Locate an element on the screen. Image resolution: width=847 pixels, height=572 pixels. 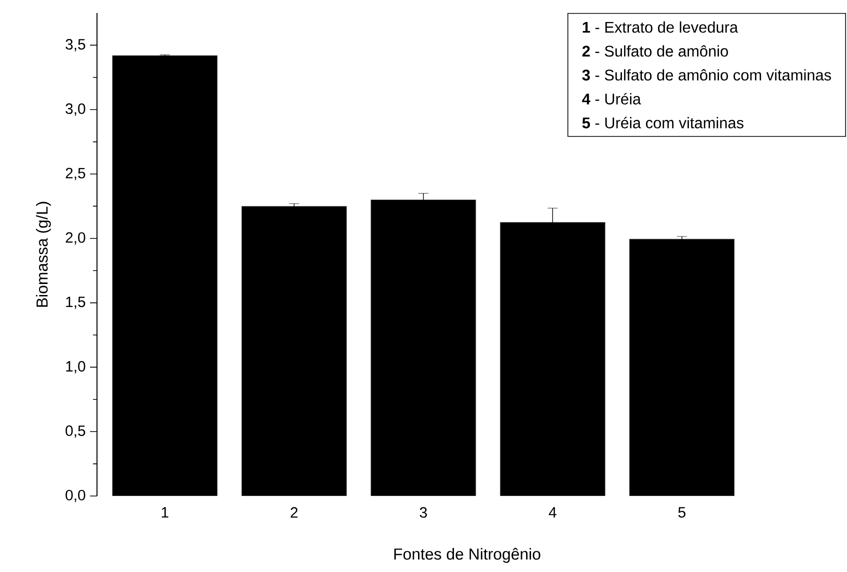
x-tick-label: 1 is located at coordinates (165, 512).